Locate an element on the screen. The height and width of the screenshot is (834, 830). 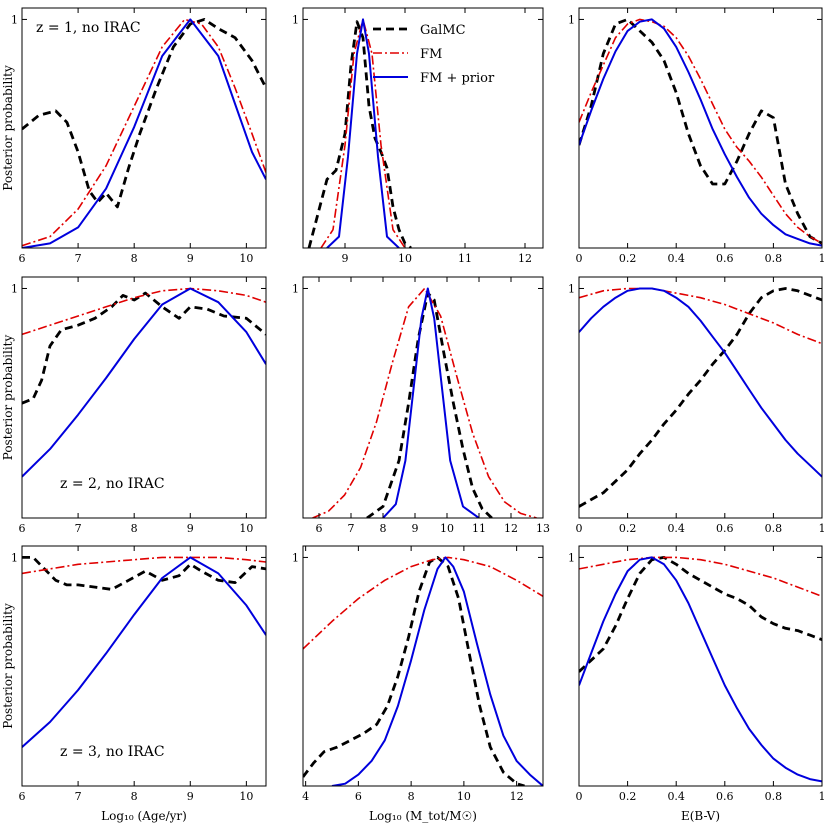
panel-2-2: 6 7 8 9 10 11 12 13 1 is located at coordinates (421, 405).